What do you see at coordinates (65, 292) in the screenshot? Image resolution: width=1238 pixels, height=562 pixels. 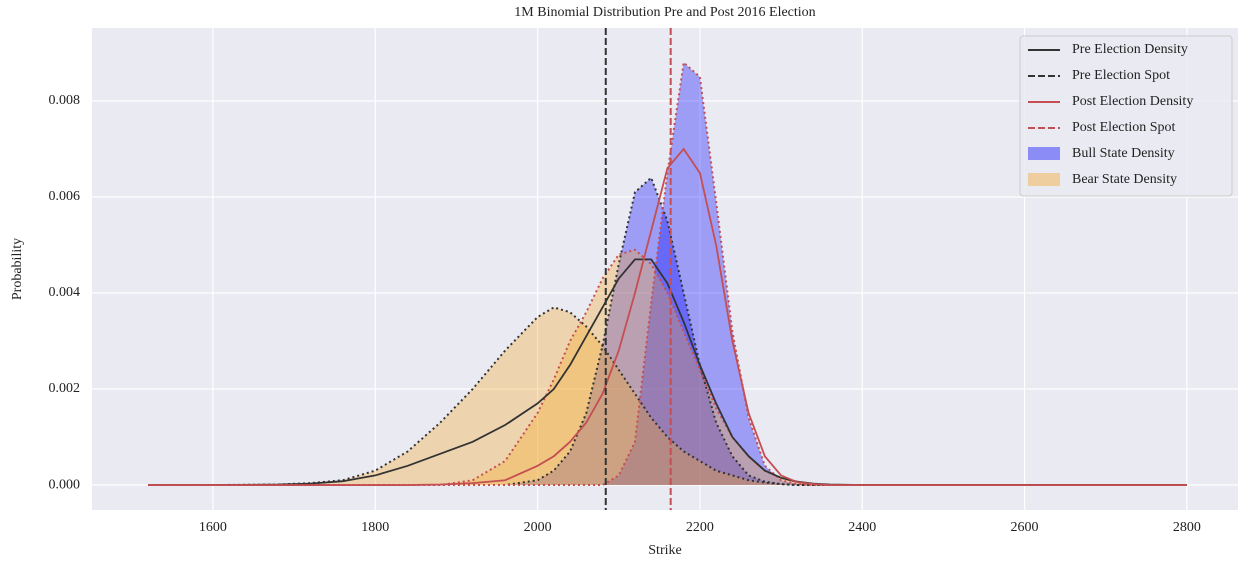 I see `y-tick-label: 0.004` at bounding box center [65, 292].